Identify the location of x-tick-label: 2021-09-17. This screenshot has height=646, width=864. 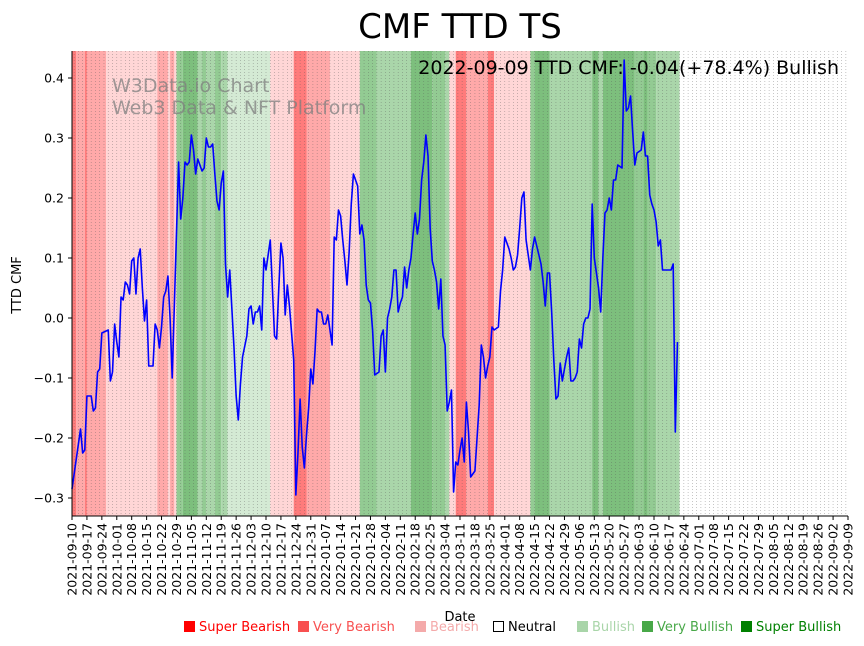
(86, 559).